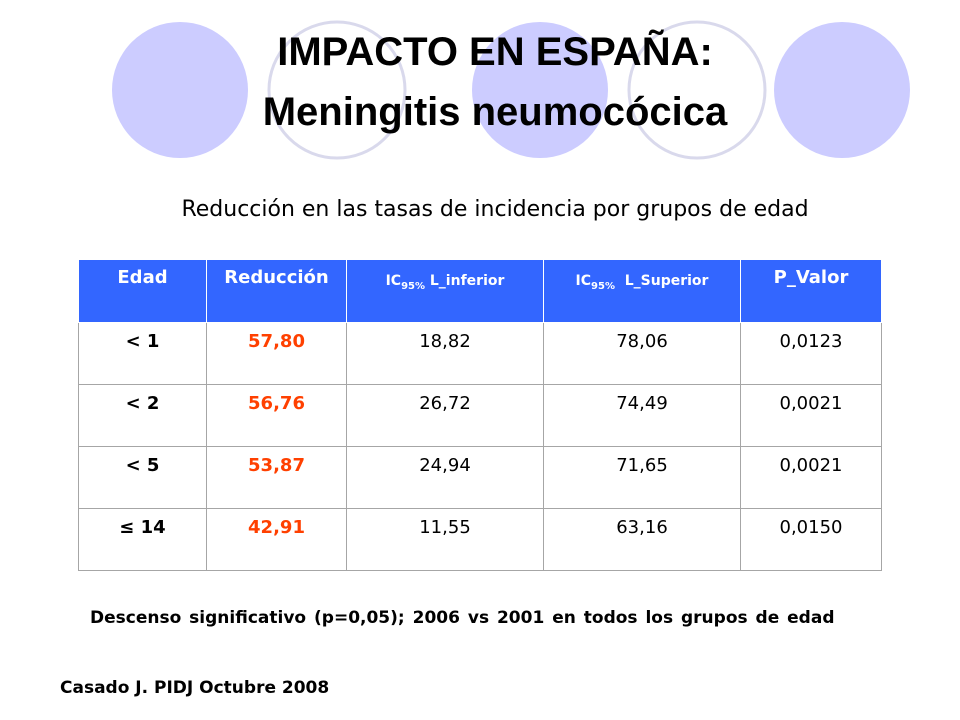 This screenshot has width=960, height=720. Describe the element at coordinates (642, 353) in the screenshot. I see `cell-superior: 78,06` at that location.